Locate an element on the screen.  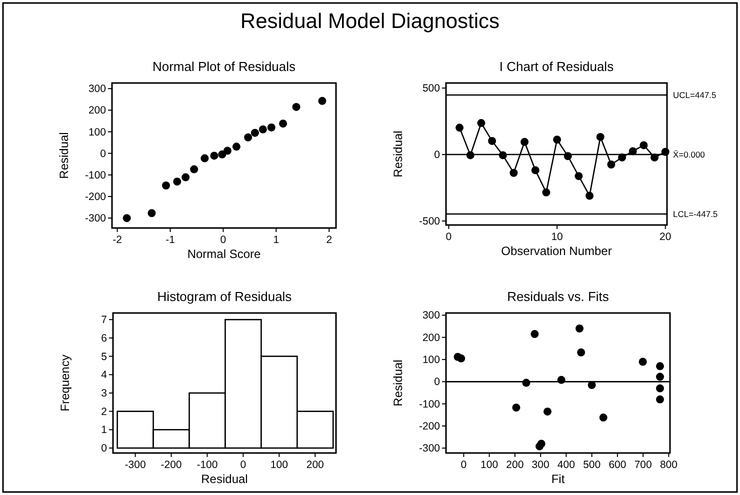
x-tick-label: 2 is located at coordinates (329, 240).